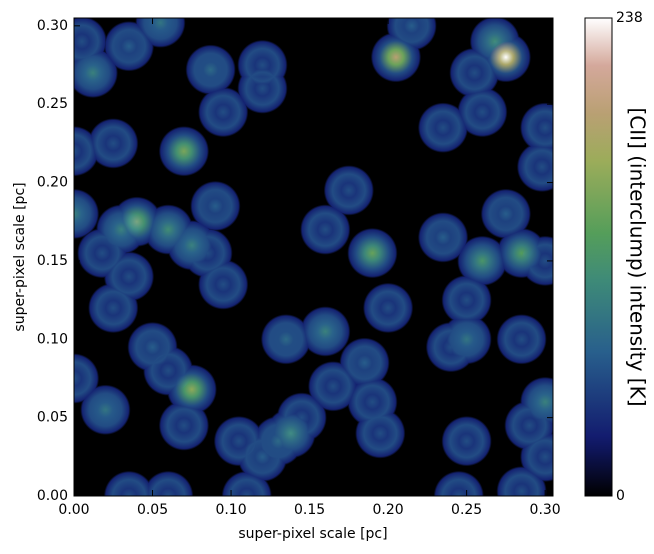  What do you see at coordinates (230, 510) in the screenshot?
I see `x-tick-label: 0.10` at bounding box center [230, 510].